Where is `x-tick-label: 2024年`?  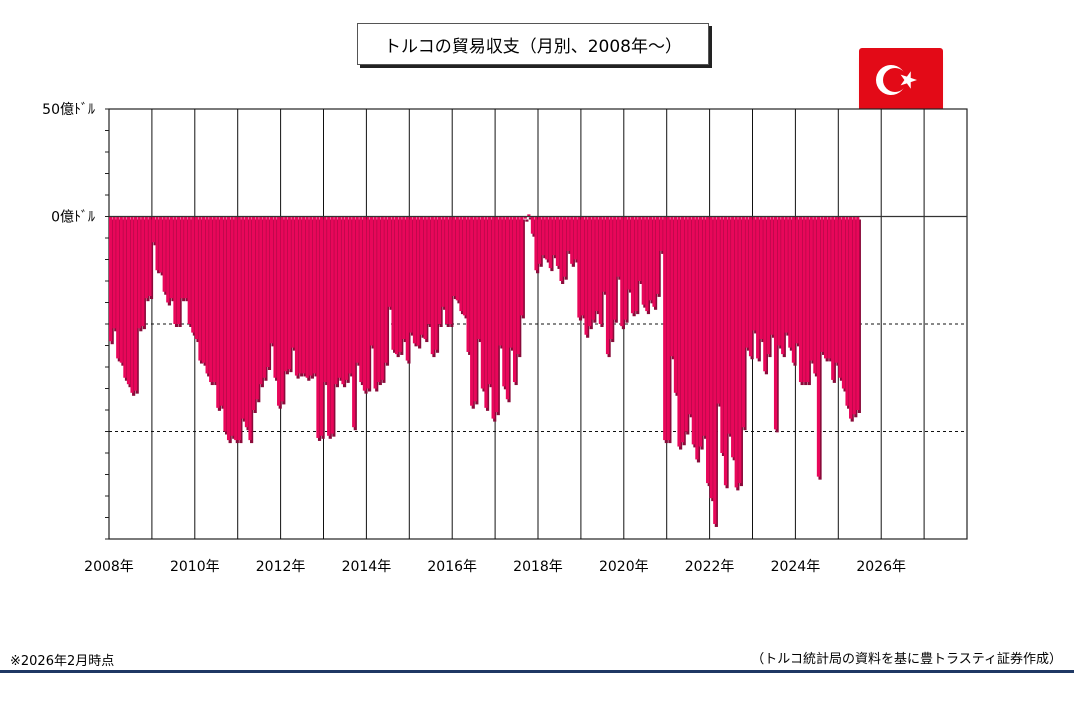 x-tick-label: 2024年 is located at coordinates (796, 567).